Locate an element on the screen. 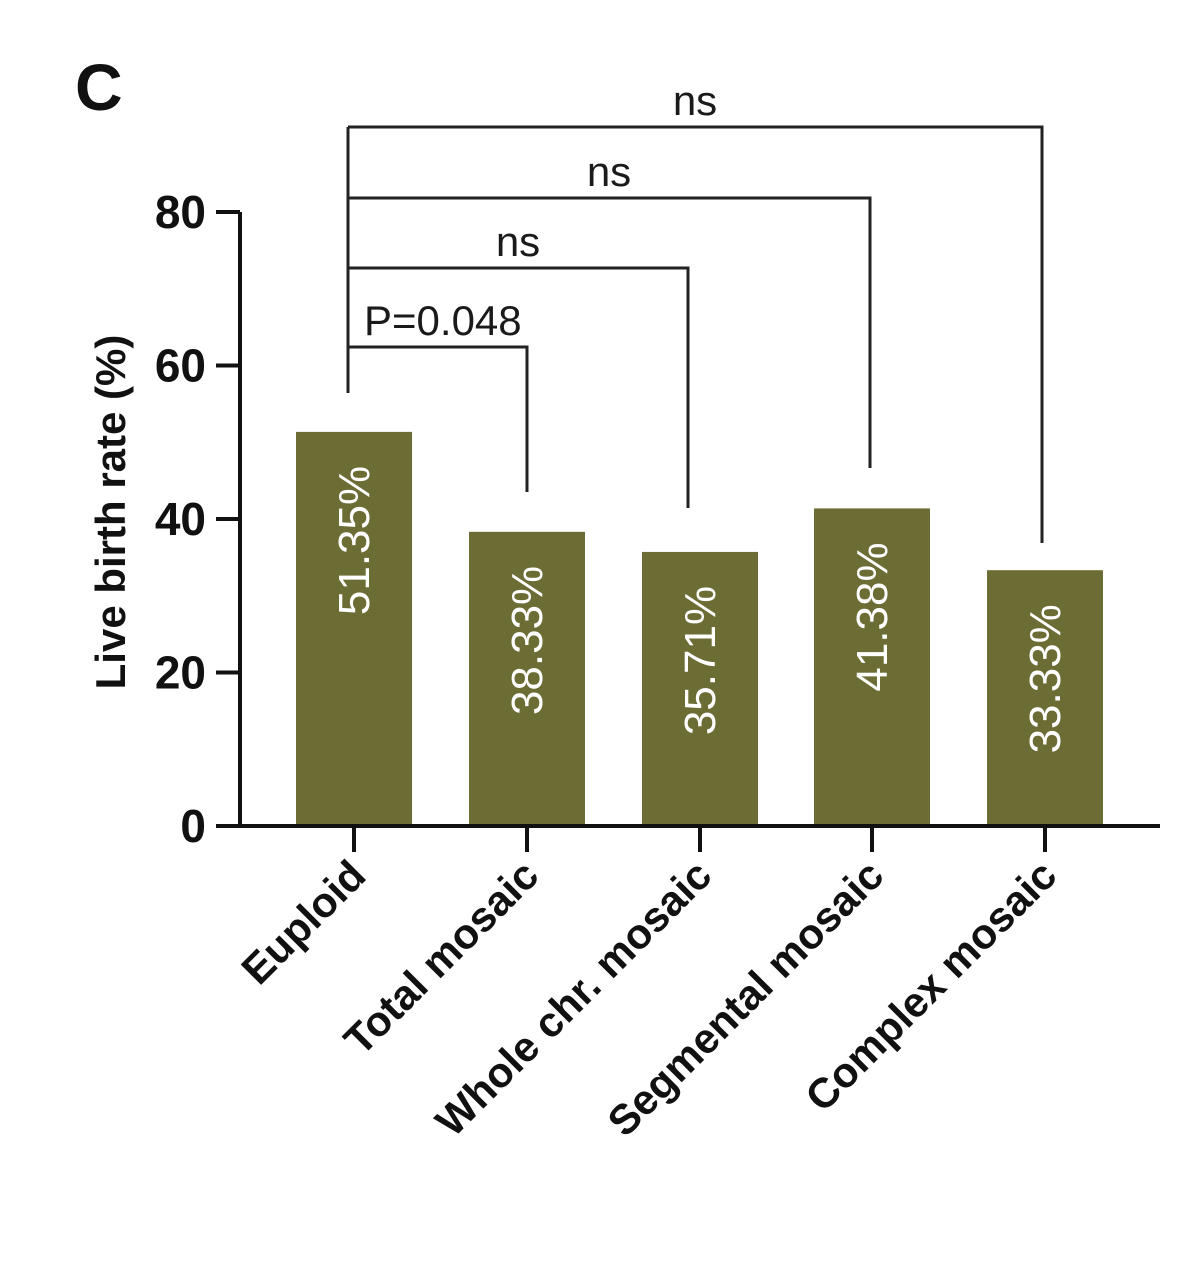 Image resolution: width=1200 pixels, height=1269 pixels. panel-label: C is located at coordinates (99, 87).